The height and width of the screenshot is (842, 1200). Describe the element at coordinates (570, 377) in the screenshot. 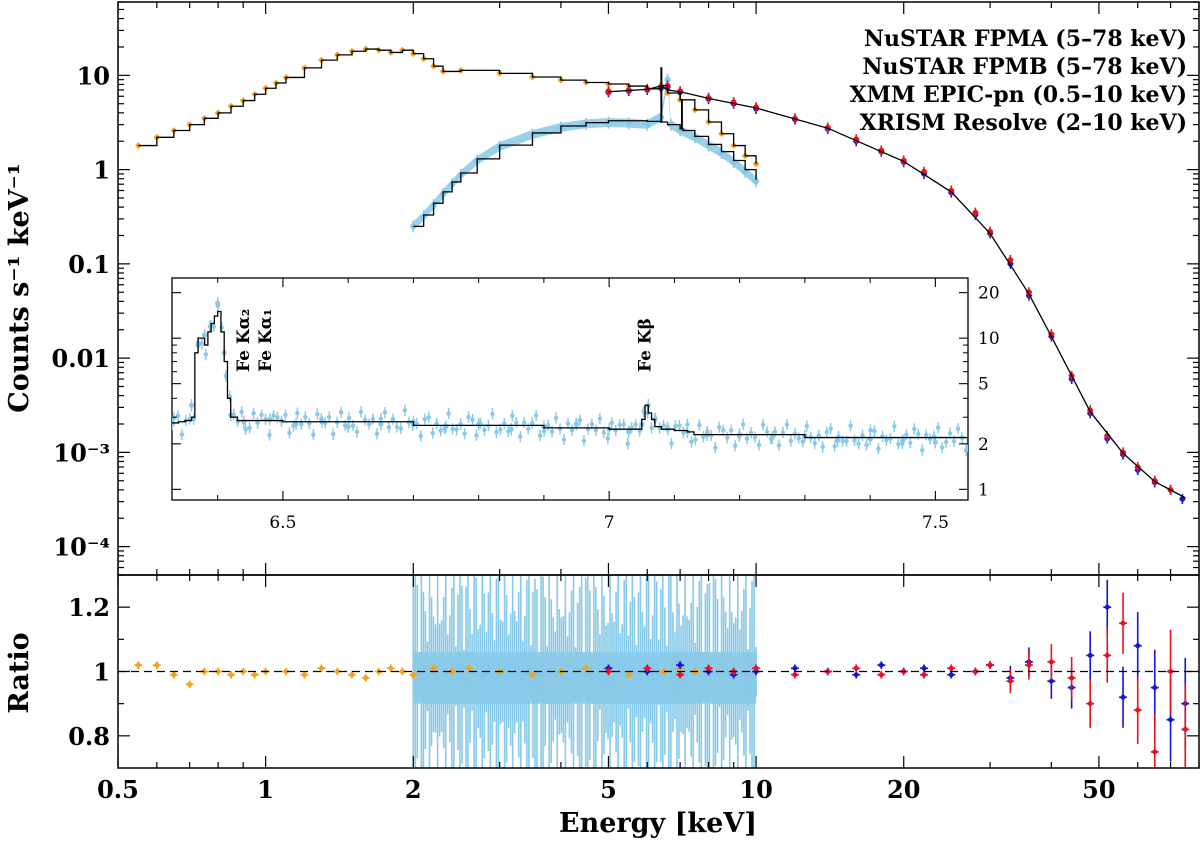

I see `inset-model-line` at that location.